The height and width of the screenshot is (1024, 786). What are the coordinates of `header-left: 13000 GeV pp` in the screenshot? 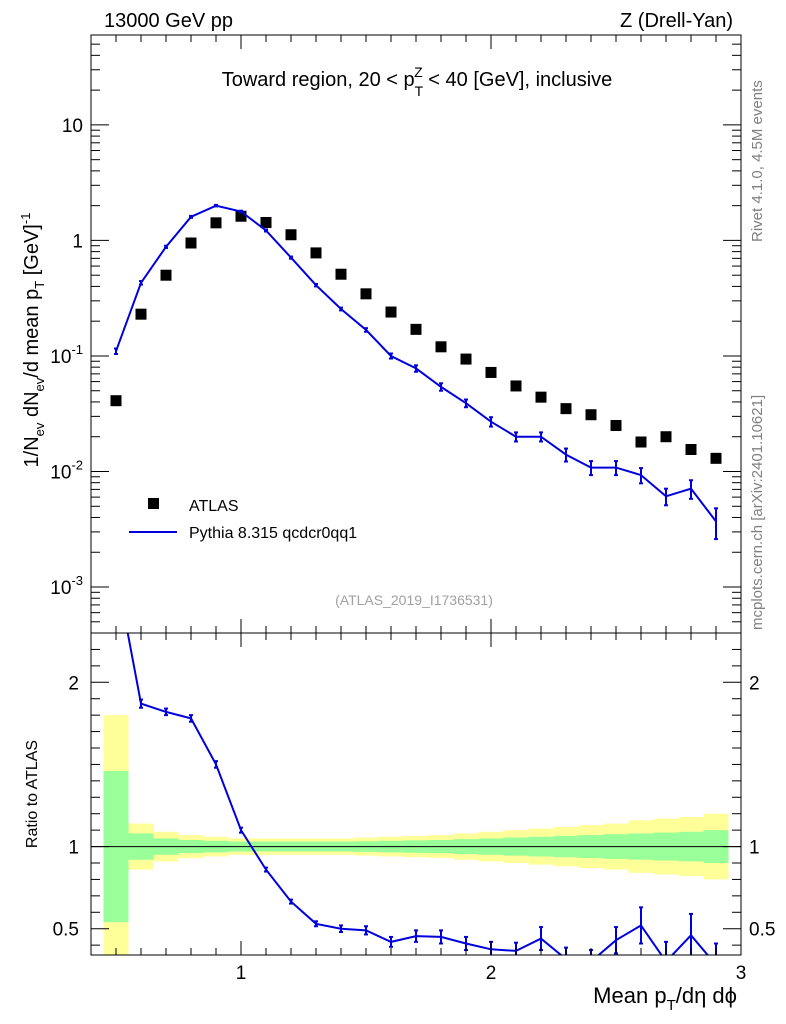 It's located at (168, 21).